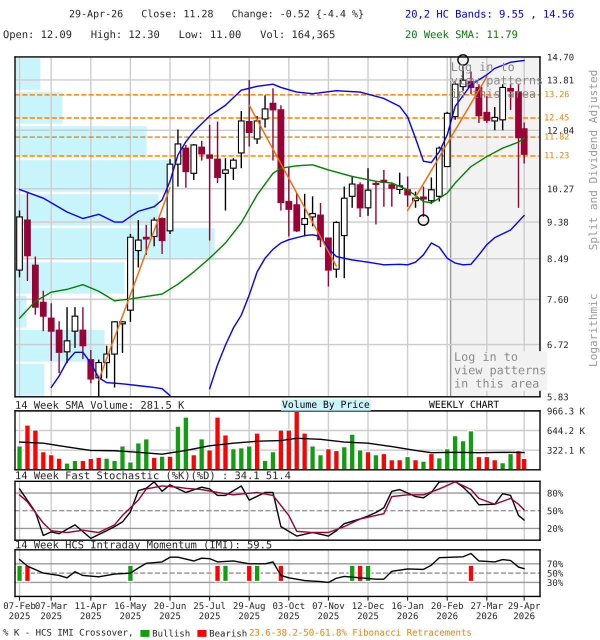 This screenshot has width=600, height=640. I want to click on x-tick-label: 16-Jan 2026, so click(408, 611).